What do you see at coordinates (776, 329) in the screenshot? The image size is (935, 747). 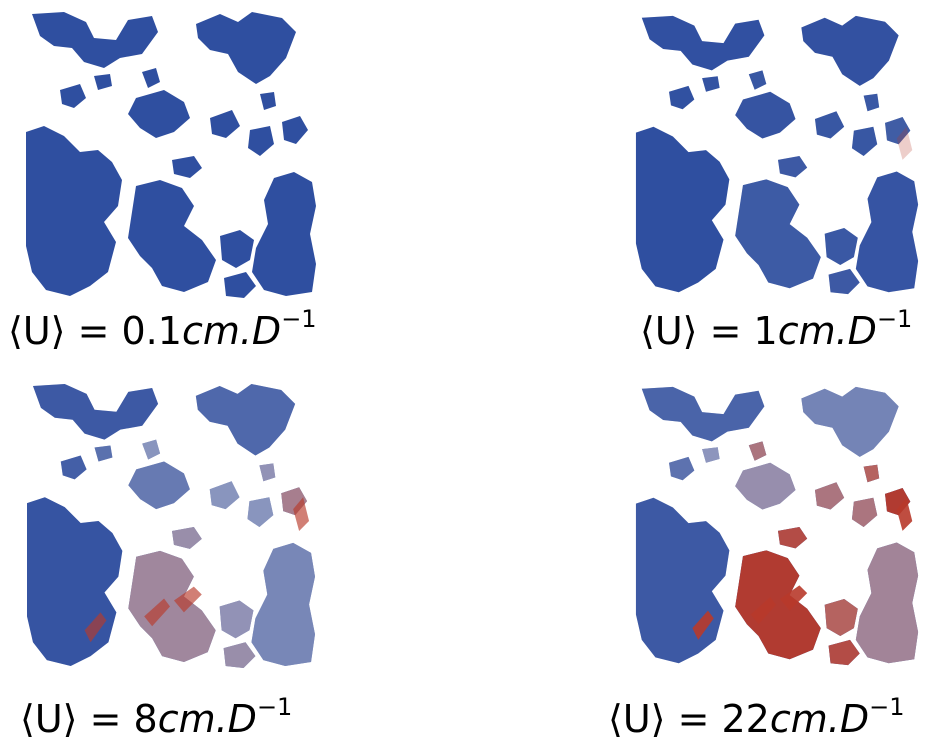 I see `velocity-caption-2: ⟨U⟩ = 1cm.D−1` at bounding box center [776, 329].